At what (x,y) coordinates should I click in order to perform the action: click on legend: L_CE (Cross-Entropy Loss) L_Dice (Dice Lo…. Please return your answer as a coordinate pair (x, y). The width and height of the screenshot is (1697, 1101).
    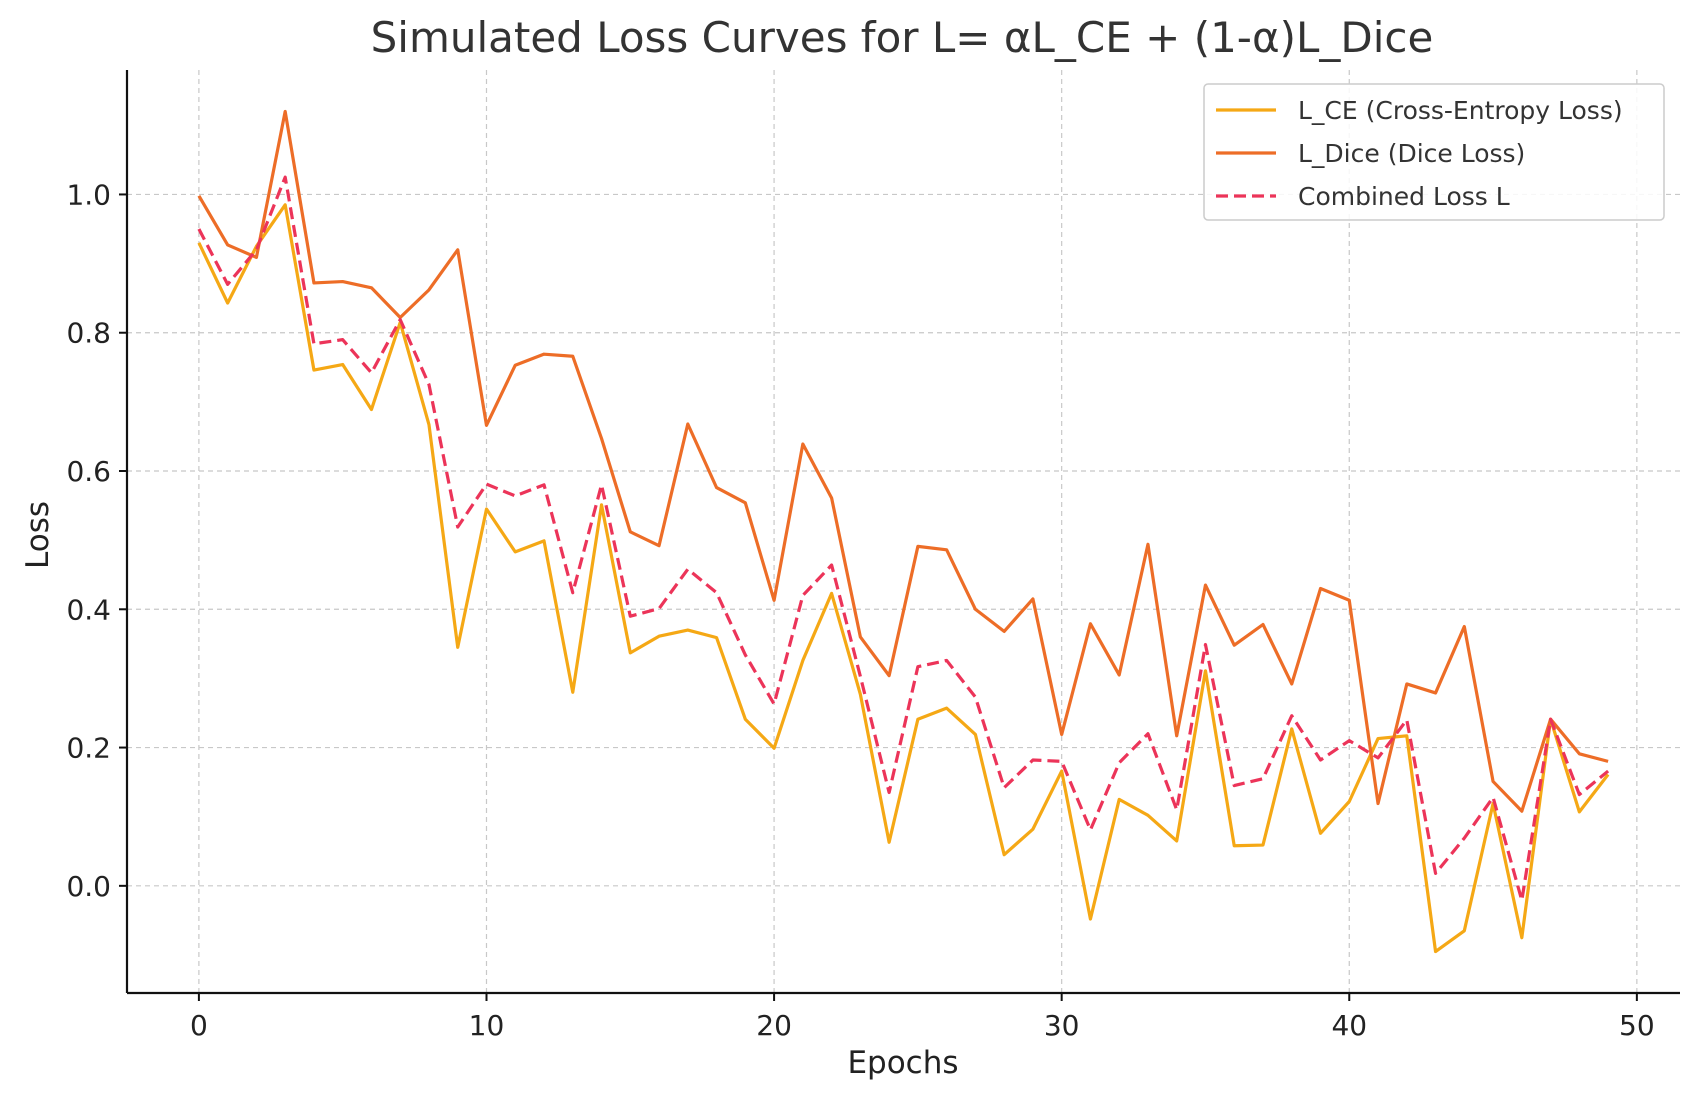
    Looking at the image, I should click on (1434, 152).